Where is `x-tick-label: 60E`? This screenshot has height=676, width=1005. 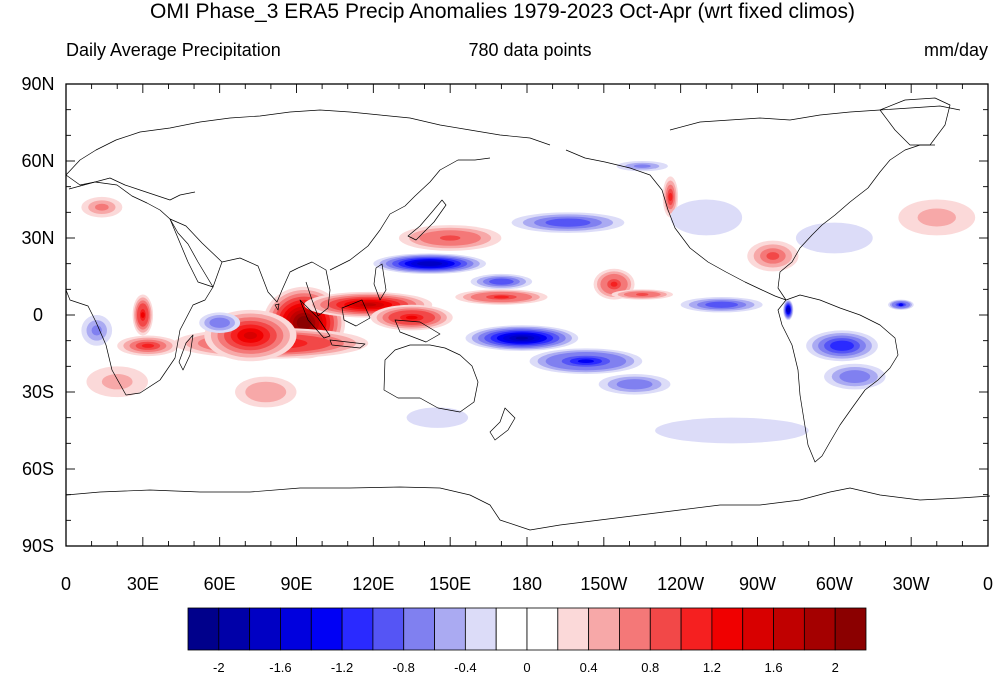
x-tick-label: 60E is located at coordinates (220, 584).